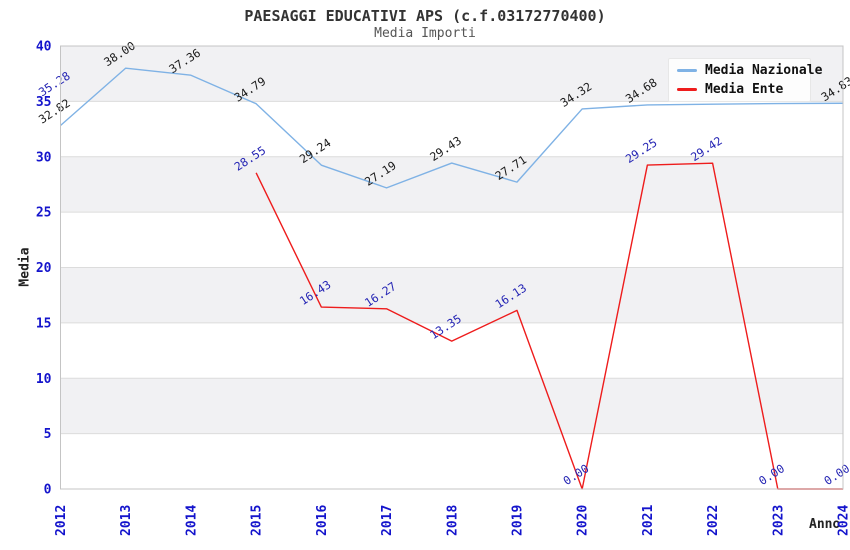 The image size is (850, 550). What do you see at coordinates (687, 70) in the screenshot?
I see `legend-line-swatch-nazionale` at bounding box center [687, 70].